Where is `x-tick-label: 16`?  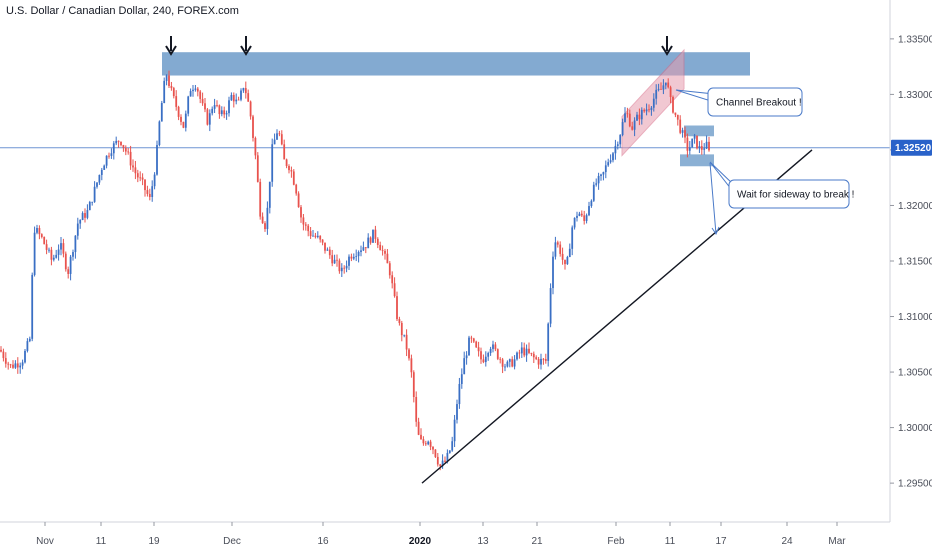
x-tick-label: 16 is located at coordinates (323, 541).